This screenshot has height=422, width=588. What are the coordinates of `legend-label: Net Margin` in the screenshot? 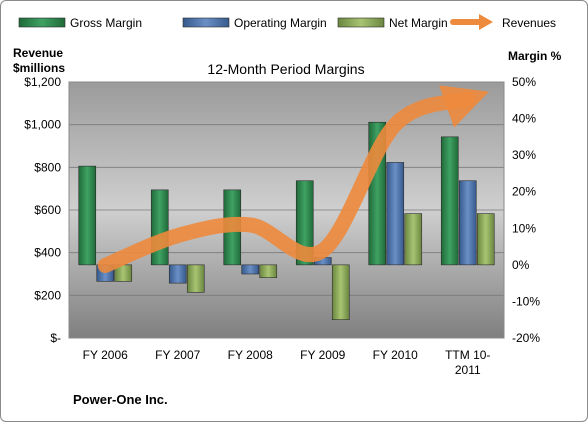 It's located at (418, 23).